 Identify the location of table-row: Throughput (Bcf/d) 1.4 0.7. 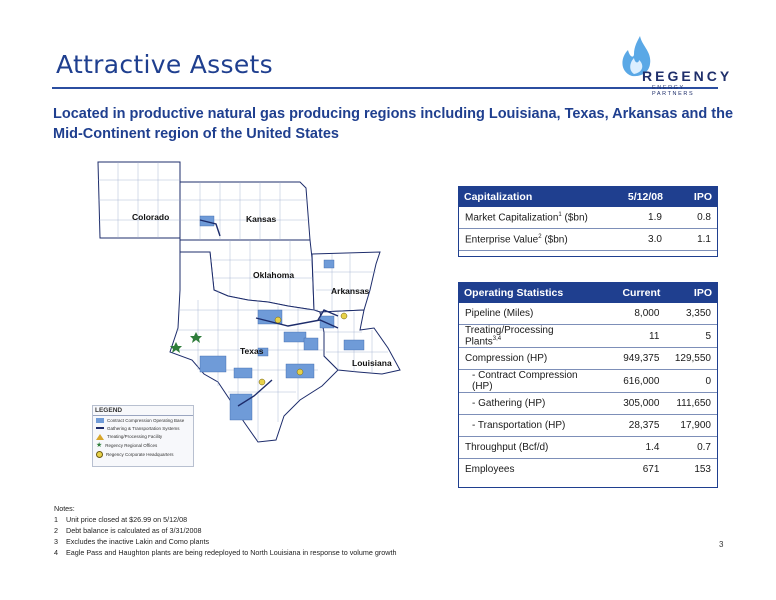
(588, 448).